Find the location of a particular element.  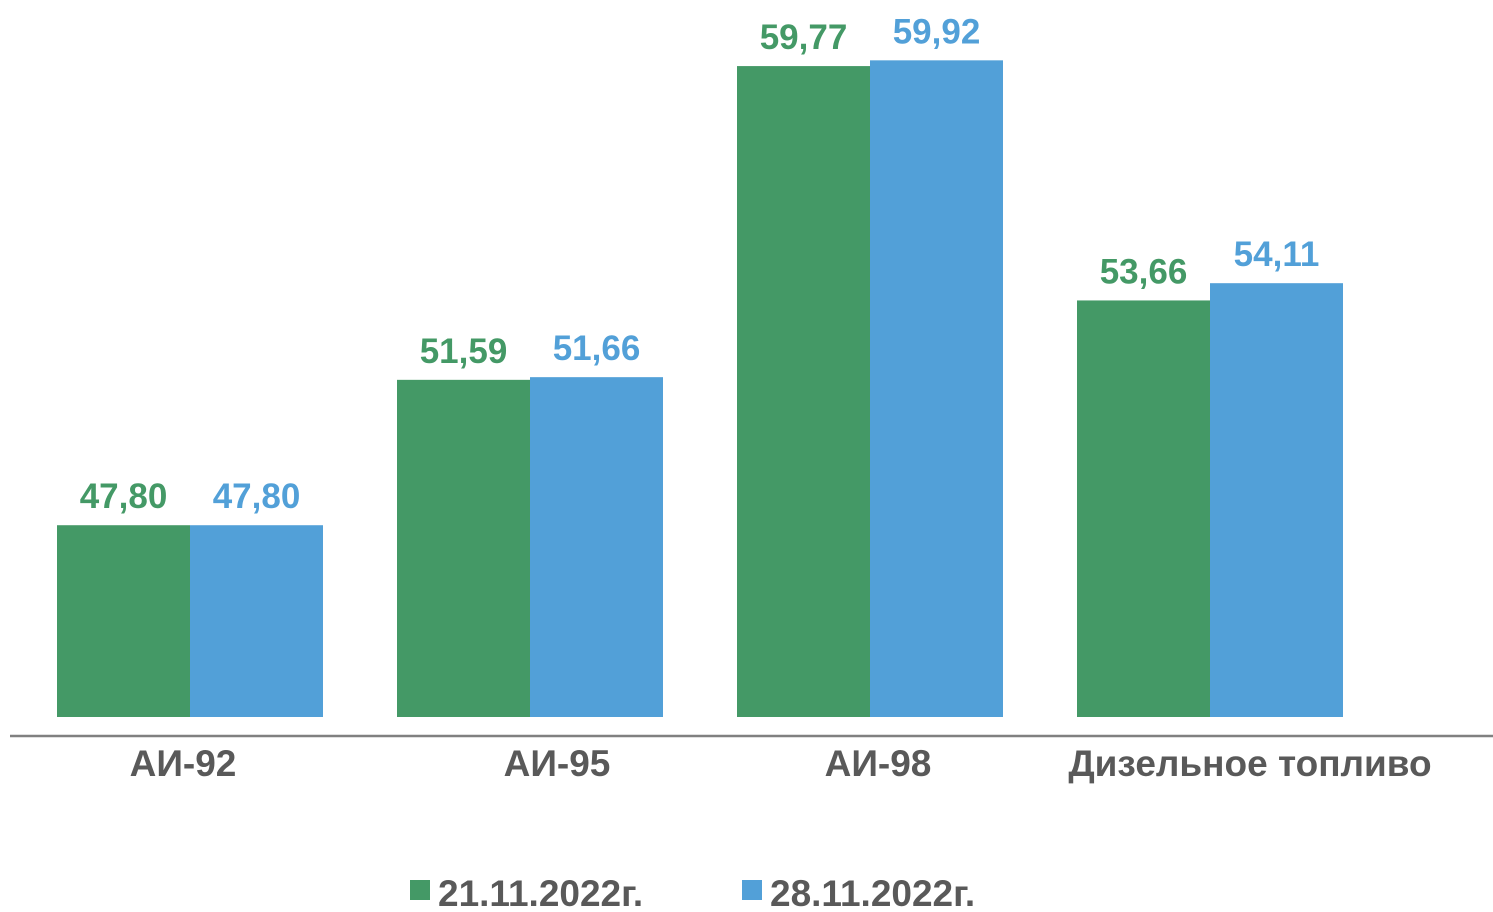

legend-label-series-2: 28.11.2022г. is located at coordinates (872, 892).